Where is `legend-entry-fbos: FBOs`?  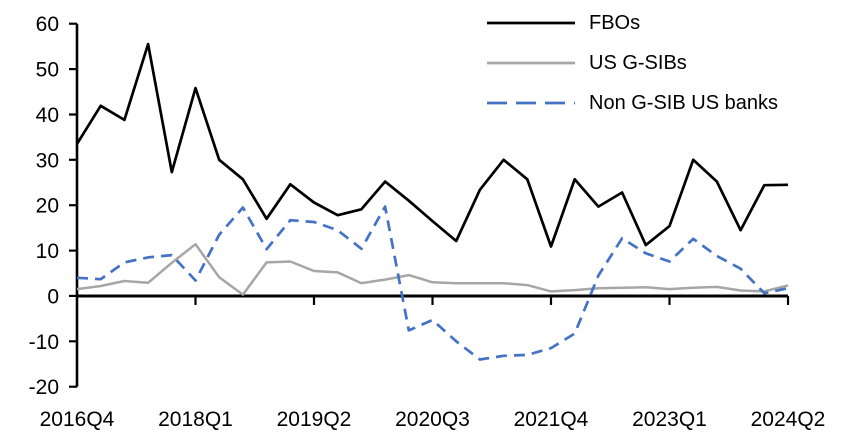
legend-entry-fbos: FBOs is located at coordinates (632, 23).